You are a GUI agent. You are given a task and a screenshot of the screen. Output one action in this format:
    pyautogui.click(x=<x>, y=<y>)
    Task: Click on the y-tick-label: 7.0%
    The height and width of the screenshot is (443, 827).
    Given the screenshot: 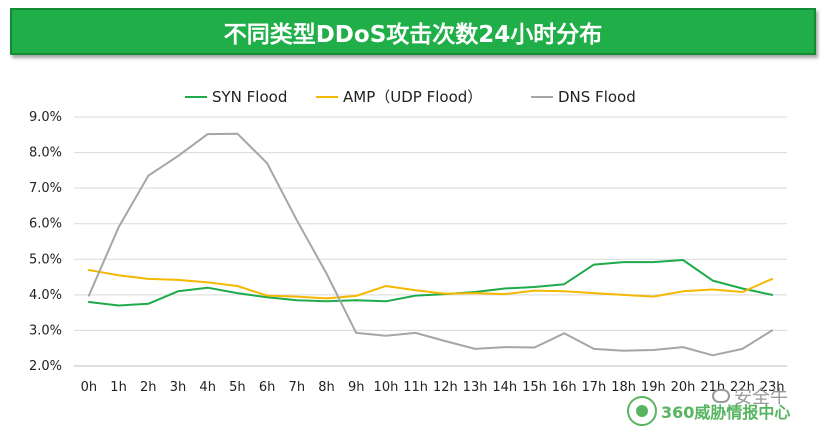 What is the action you would take?
    pyautogui.click(x=45, y=188)
    